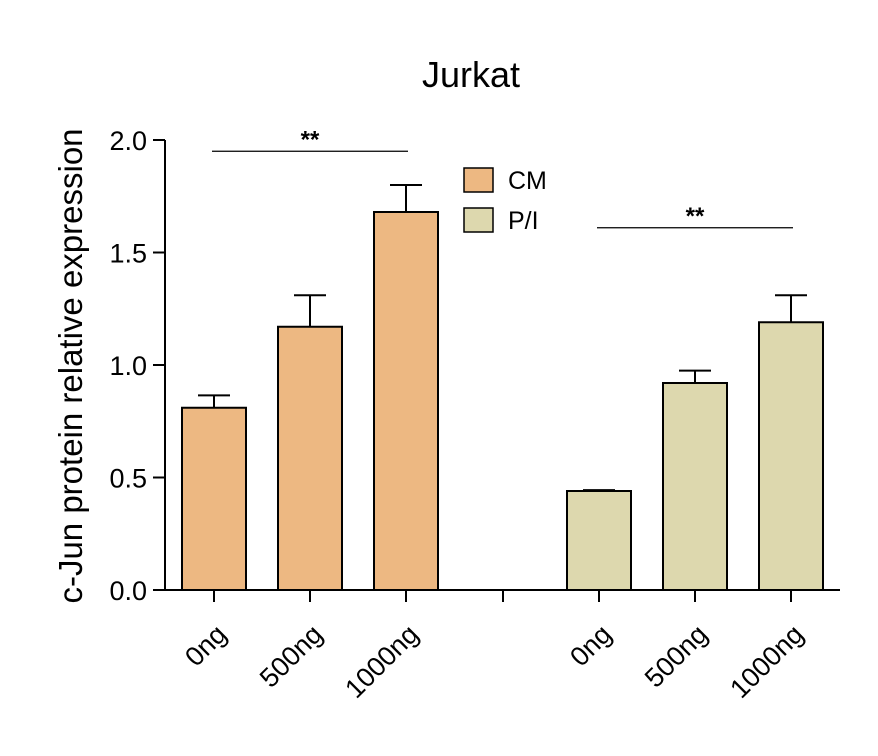 This screenshot has height=756, width=878. What do you see at coordinates (128, 479) in the screenshot?
I see `y-tick-label: 0.5` at bounding box center [128, 479].